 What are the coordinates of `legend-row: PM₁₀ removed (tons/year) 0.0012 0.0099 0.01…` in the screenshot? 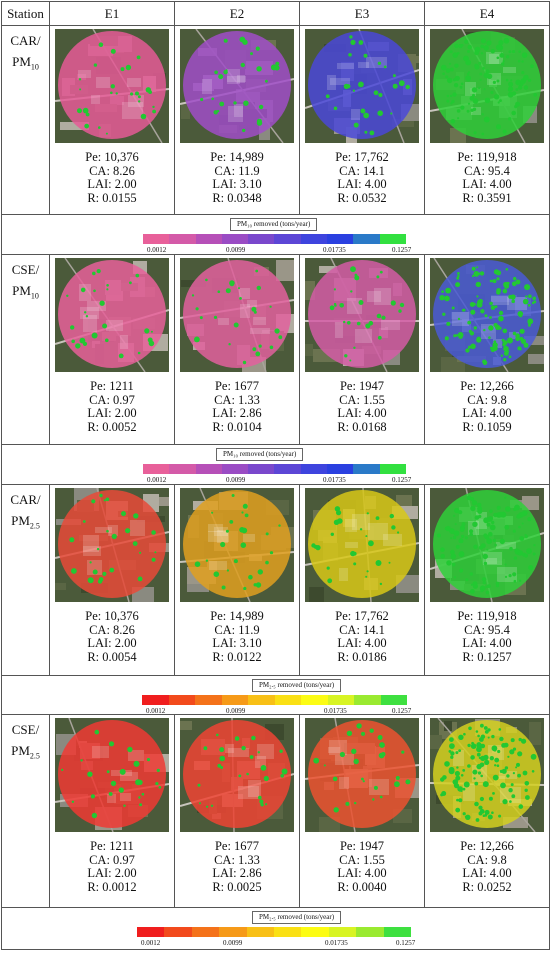 It's located at (275, 464).